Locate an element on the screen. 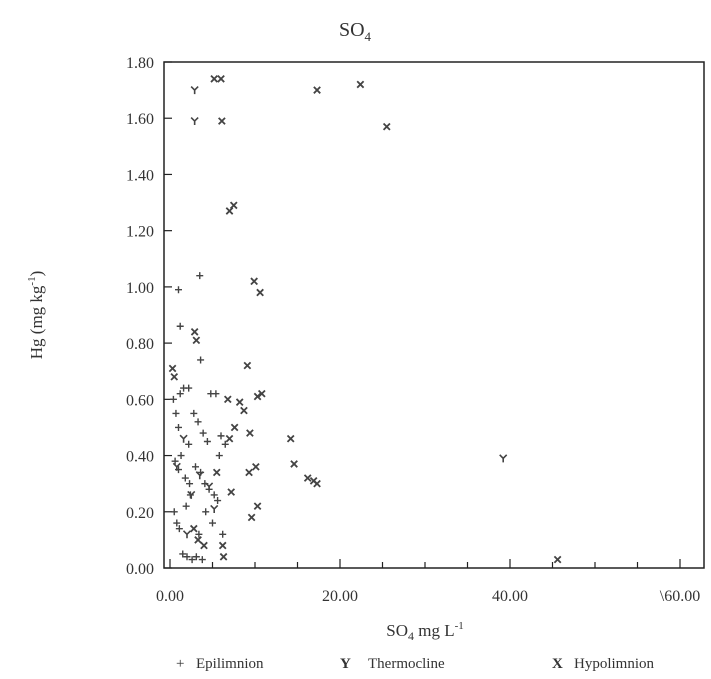 The height and width of the screenshot is (679, 711). y-axis-label-superscript: -1 is located at coordinates (32, 280).